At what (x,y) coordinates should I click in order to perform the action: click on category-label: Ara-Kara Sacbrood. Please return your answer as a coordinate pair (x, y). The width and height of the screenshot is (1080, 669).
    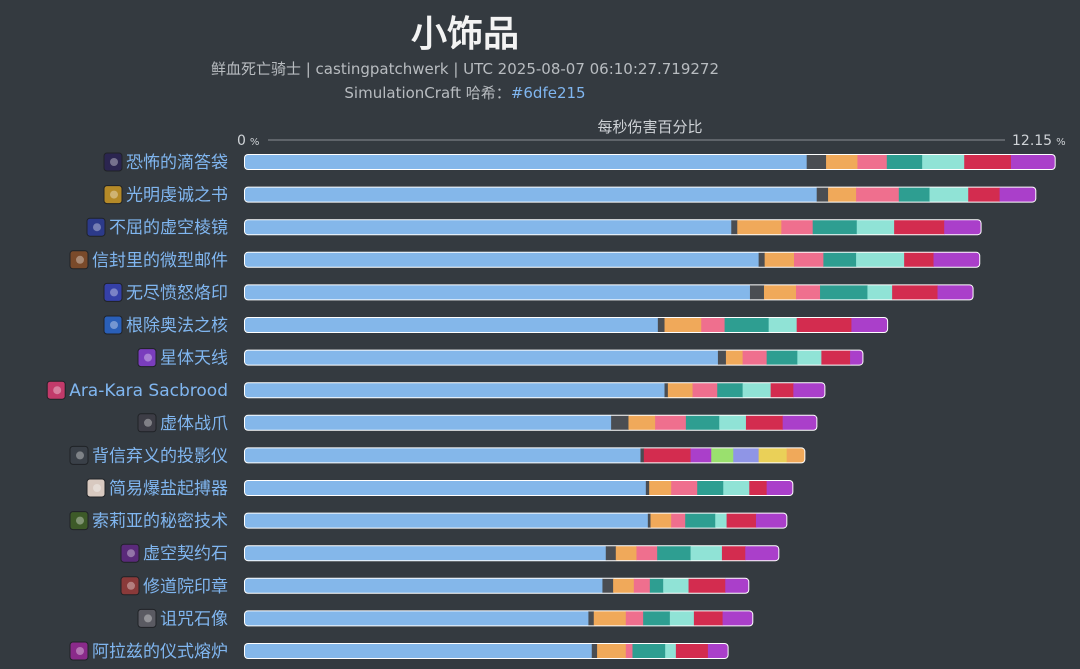
    Looking at the image, I should click on (148, 391).